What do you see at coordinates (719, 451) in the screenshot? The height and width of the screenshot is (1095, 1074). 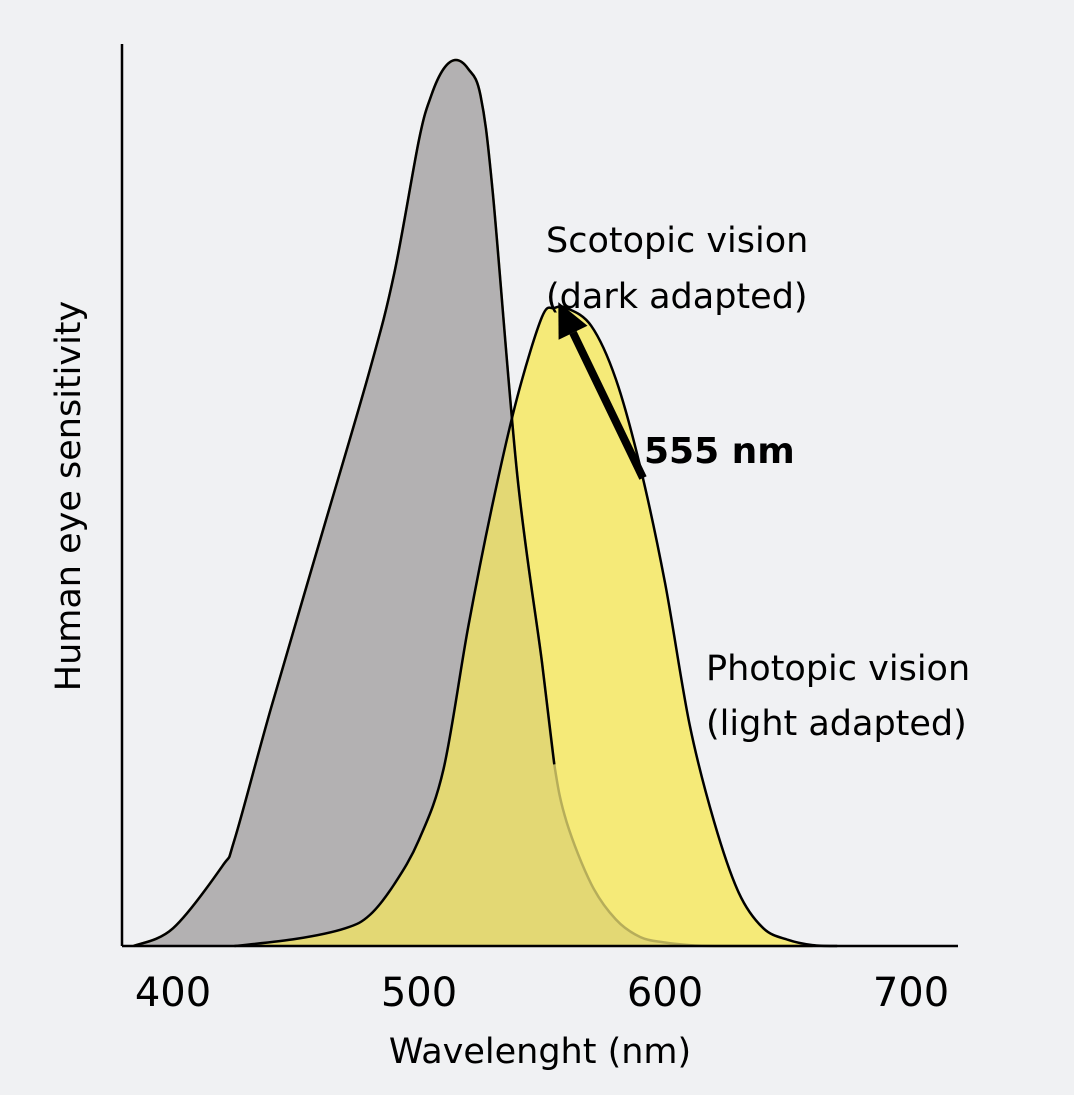 I see `peak-callout-label: 555 nm` at bounding box center [719, 451].